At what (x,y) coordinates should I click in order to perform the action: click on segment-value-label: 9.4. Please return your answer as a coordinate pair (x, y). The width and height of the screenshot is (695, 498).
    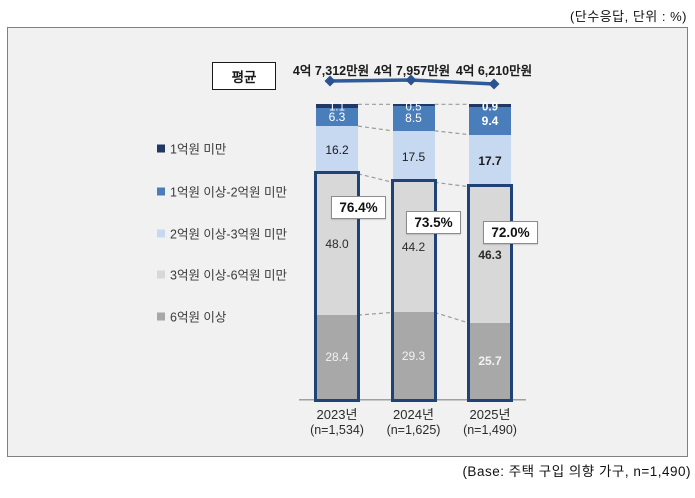
    Looking at the image, I should click on (490, 120).